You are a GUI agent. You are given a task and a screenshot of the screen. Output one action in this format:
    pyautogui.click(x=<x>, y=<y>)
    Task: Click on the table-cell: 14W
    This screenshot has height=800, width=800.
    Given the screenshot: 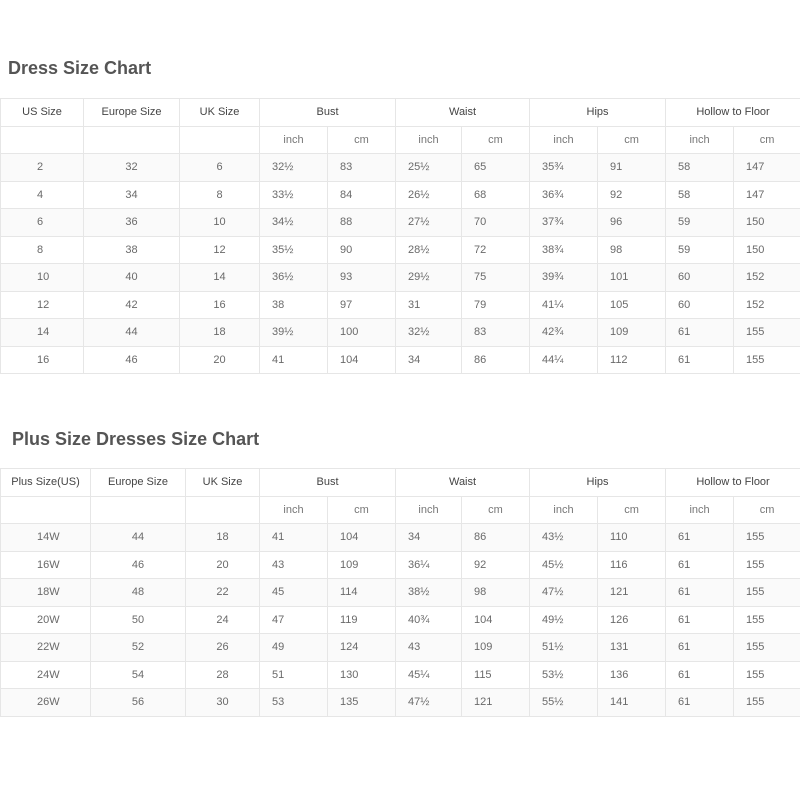 What is the action you would take?
    pyautogui.click(x=45, y=537)
    